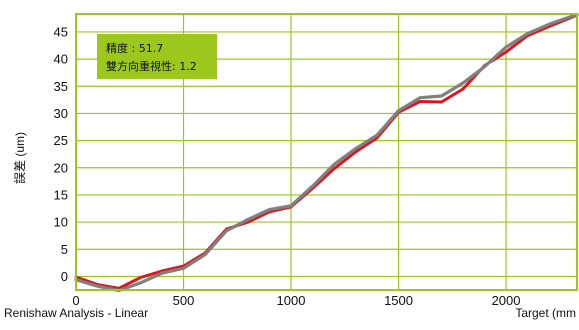 This screenshot has width=579, height=330. Describe the element at coordinates (19, 158) in the screenshot. I see `y-axis-label: 誤差 (um)` at that location.